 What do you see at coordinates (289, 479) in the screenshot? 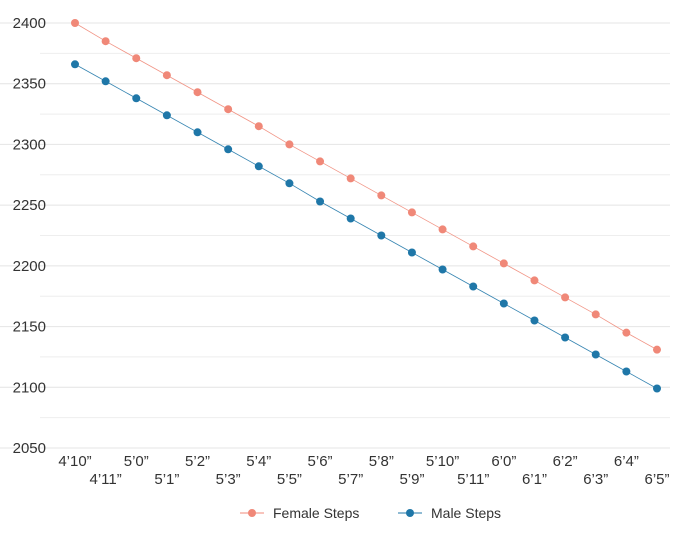
I see `x-tick-label: 5’5”` at bounding box center [289, 479].